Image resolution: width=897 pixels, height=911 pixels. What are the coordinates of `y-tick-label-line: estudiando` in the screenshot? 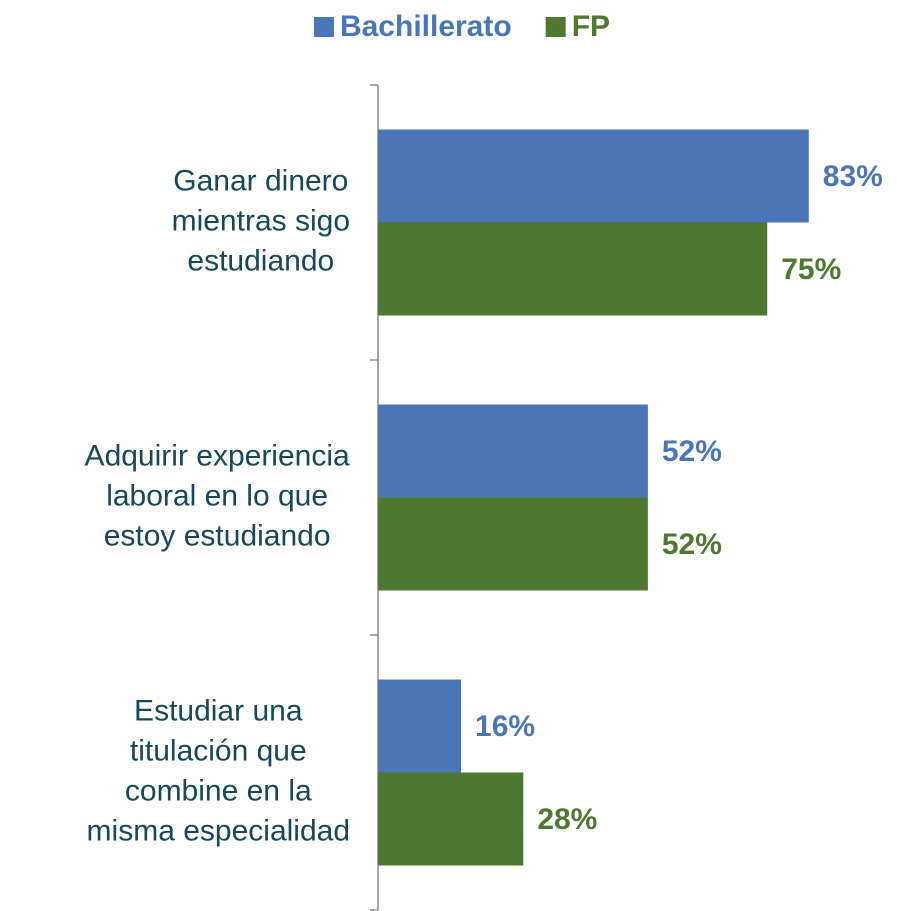 It's located at (260, 260).